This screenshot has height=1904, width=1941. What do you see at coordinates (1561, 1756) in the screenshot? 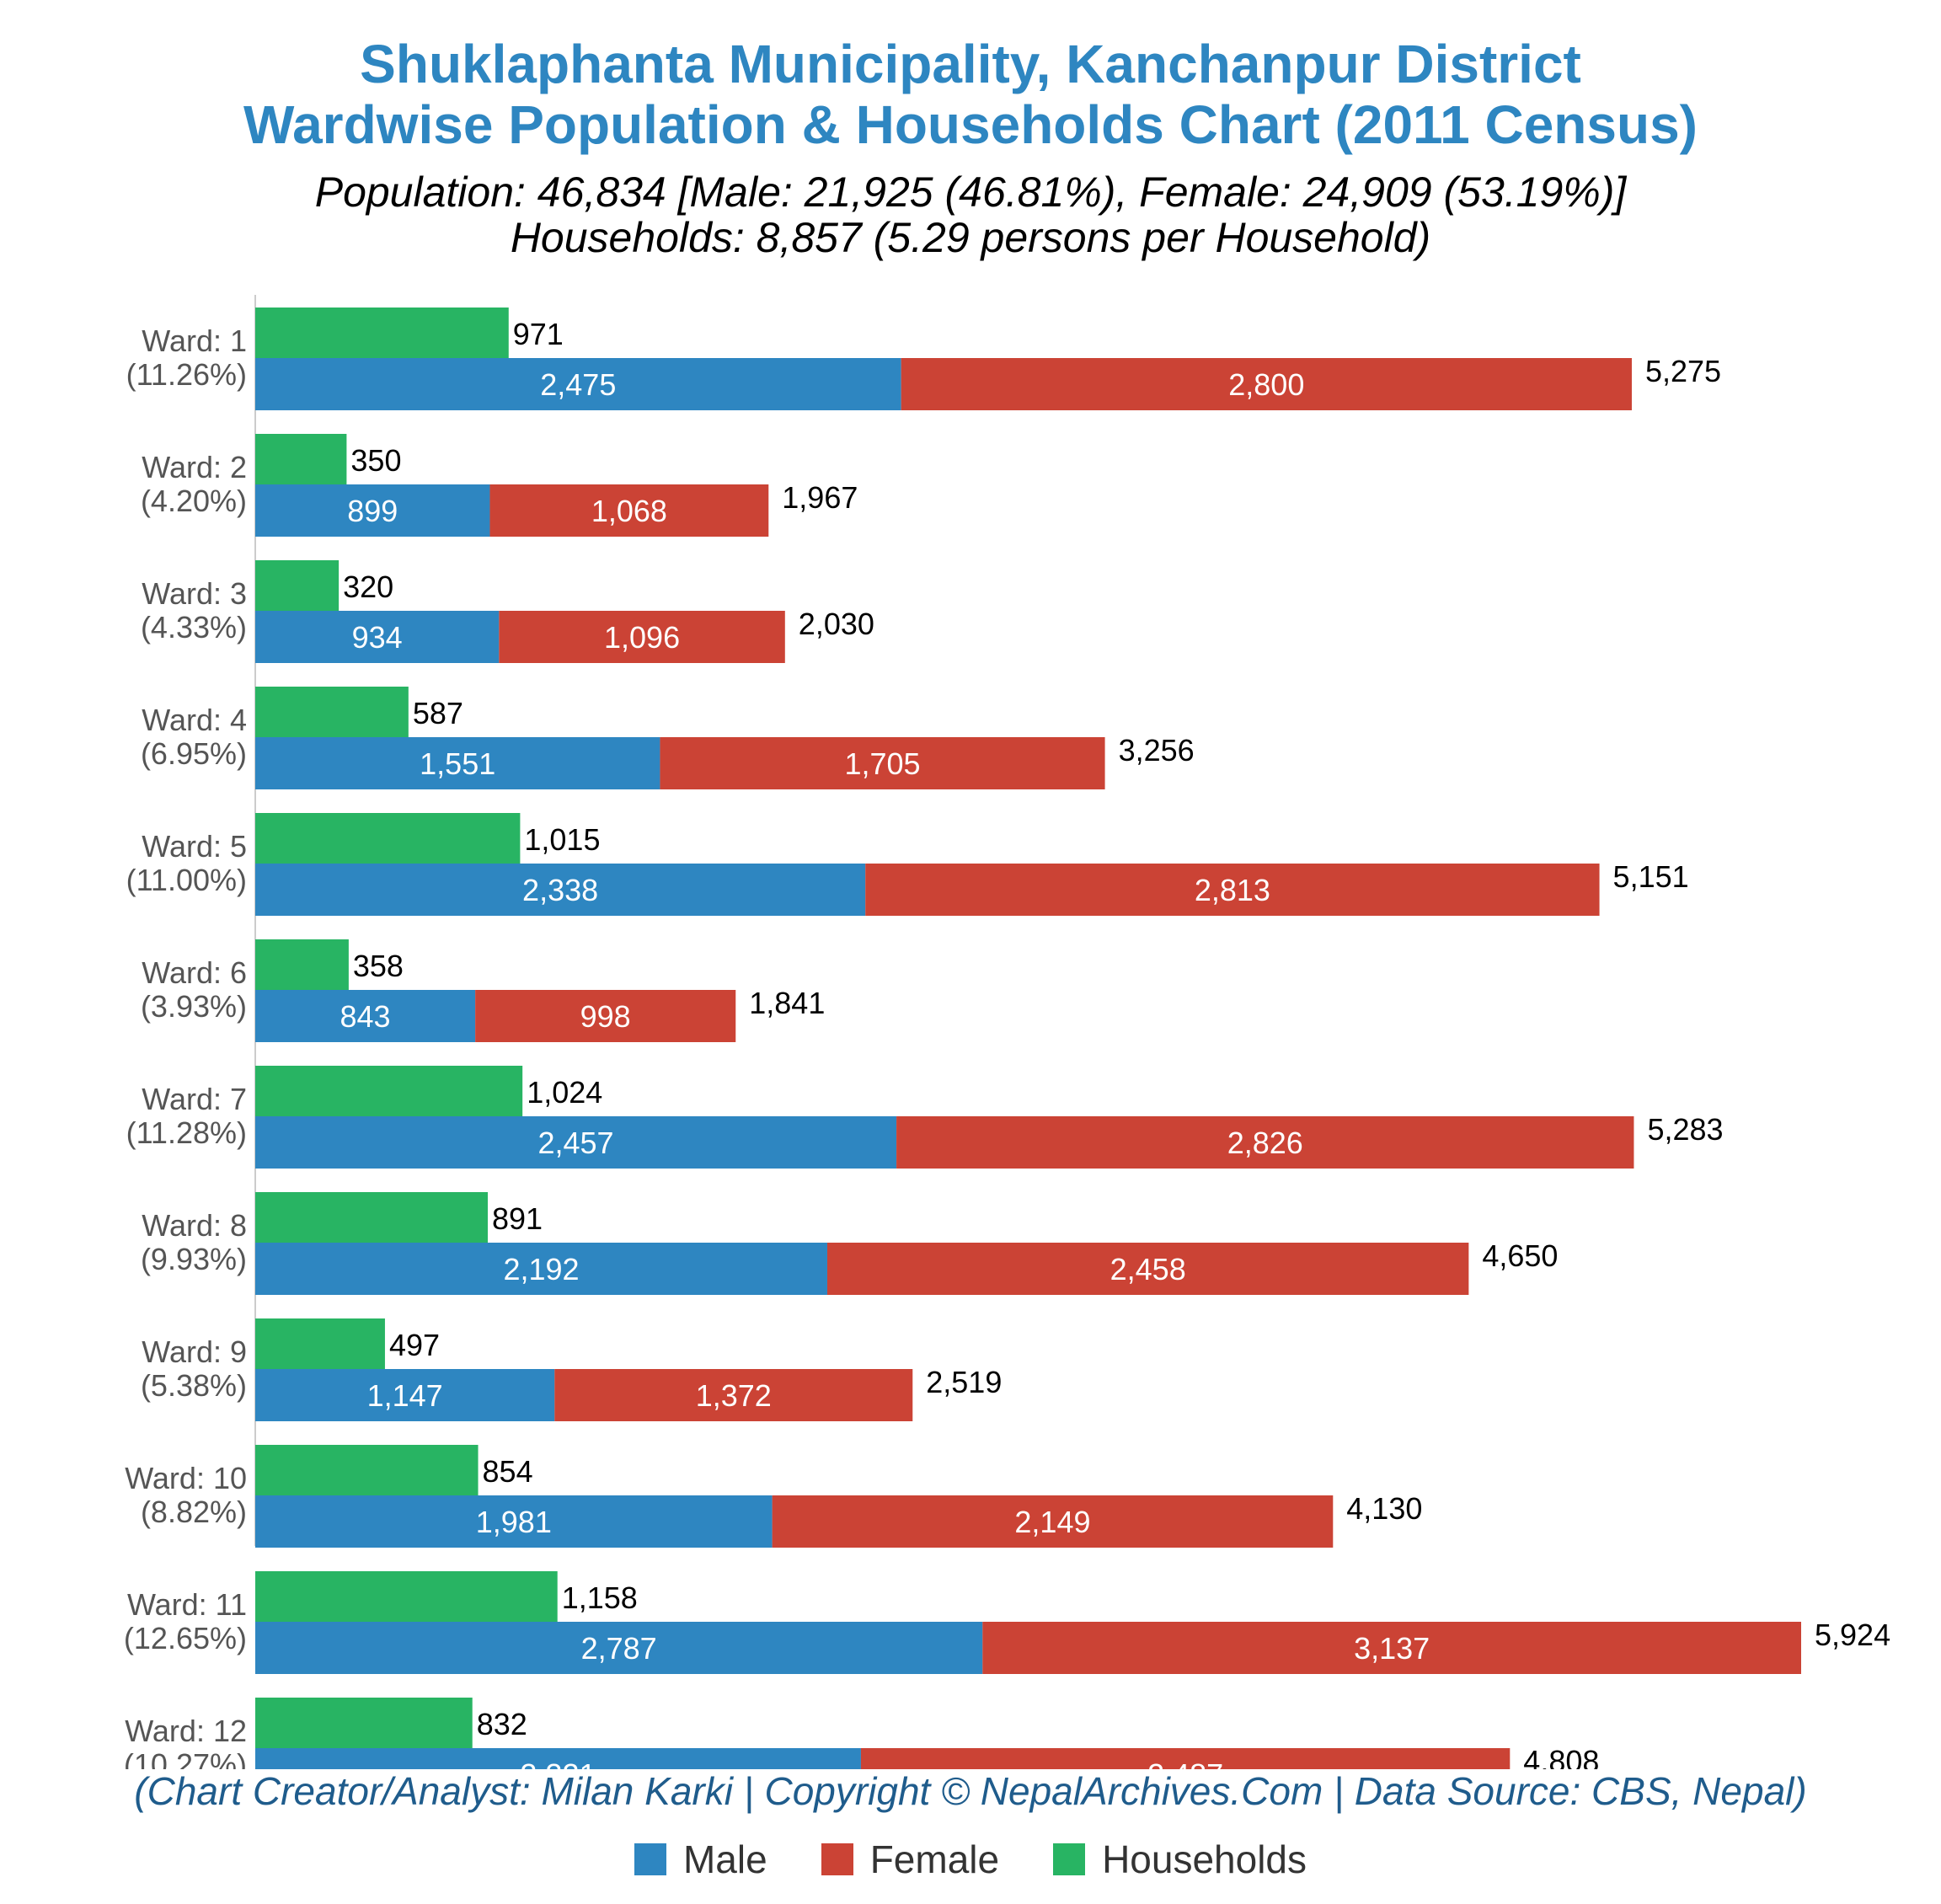
I see `label-total: 4,808` at bounding box center [1561, 1756].